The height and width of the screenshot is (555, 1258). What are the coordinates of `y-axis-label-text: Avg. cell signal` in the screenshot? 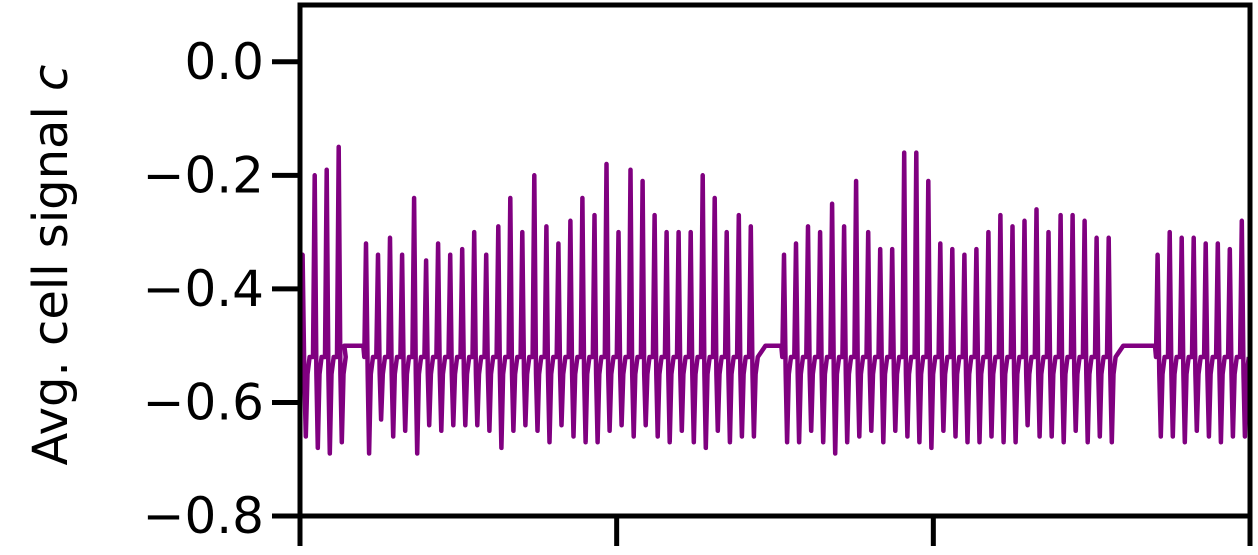 It's located at (51, 278).